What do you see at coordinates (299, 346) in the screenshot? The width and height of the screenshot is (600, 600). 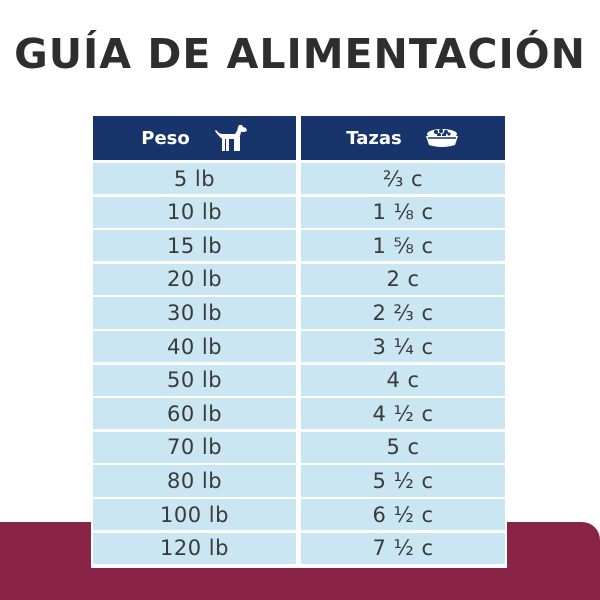 I see `table-row: 40 lb 3 ¼ c` at bounding box center [299, 346].